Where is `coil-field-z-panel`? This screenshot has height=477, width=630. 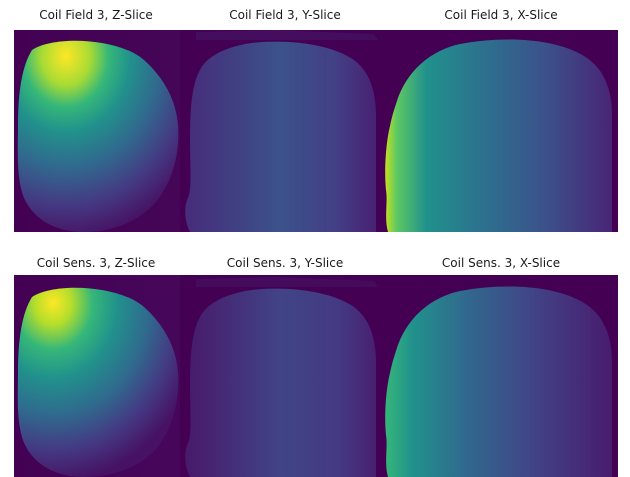 coil-field-z-panel is located at coordinates (97, 131).